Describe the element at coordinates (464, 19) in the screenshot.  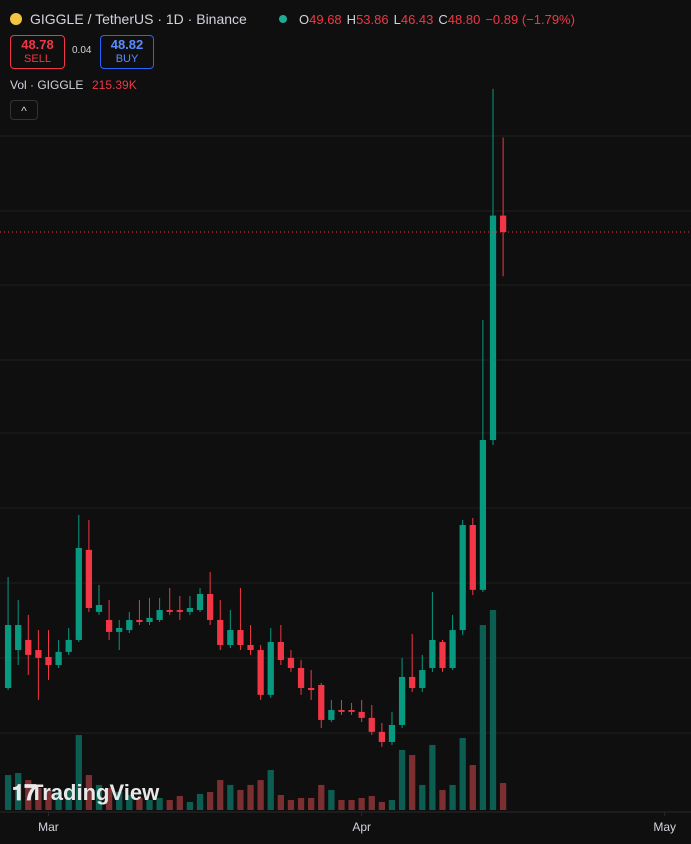
I see `ohlc-value: 48.80` at that location.